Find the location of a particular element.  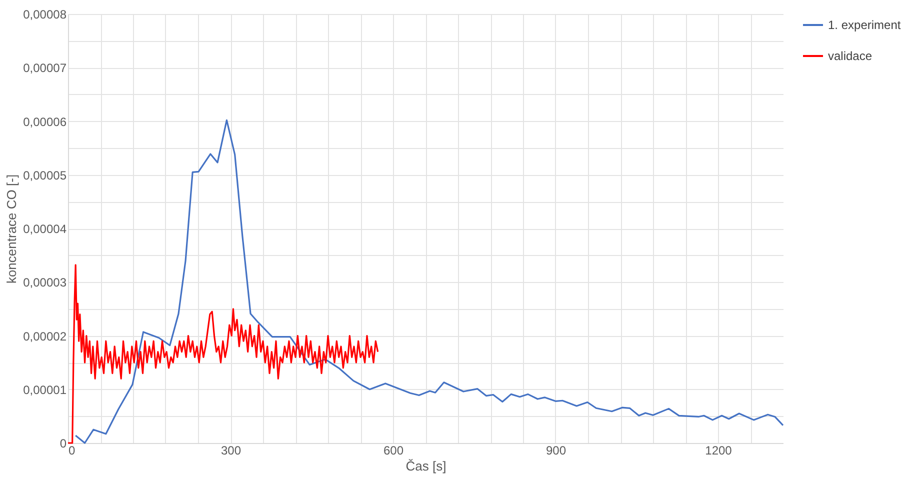

y-tick-label: 0,00007 is located at coordinates (45, 68).